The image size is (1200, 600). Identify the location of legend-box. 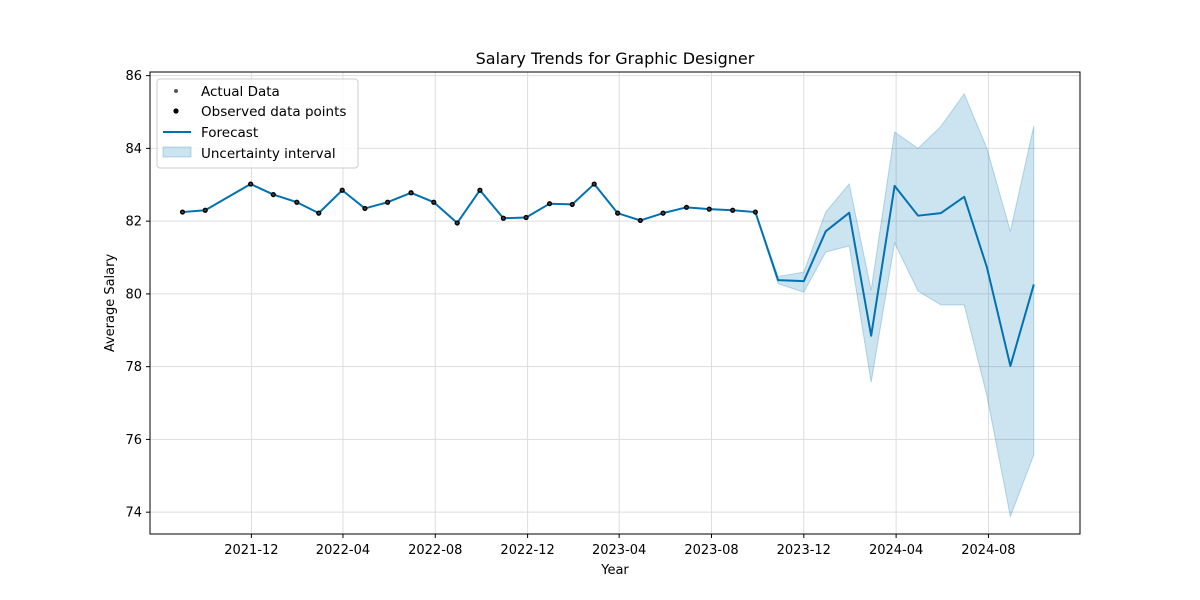
(257, 123).